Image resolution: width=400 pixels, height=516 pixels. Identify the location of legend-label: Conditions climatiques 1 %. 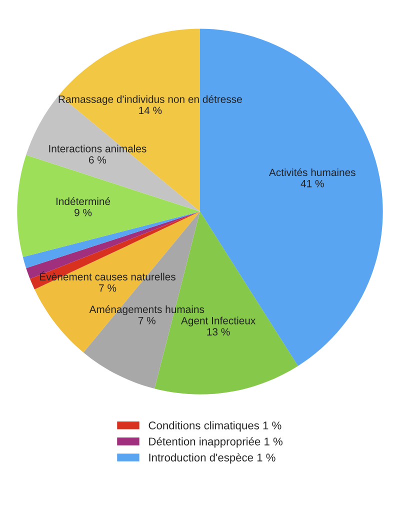
(215, 426).